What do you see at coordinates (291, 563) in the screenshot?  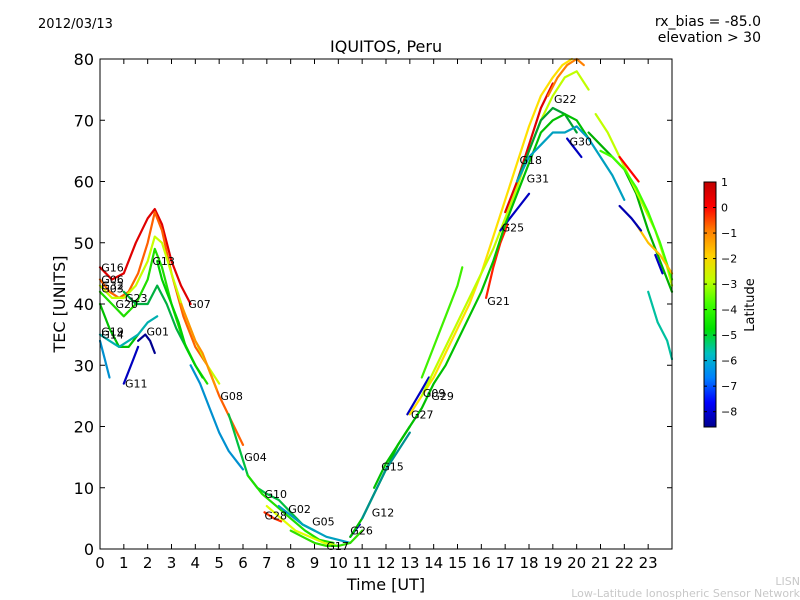 I see `x-tick-label: 8` at bounding box center [291, 563].